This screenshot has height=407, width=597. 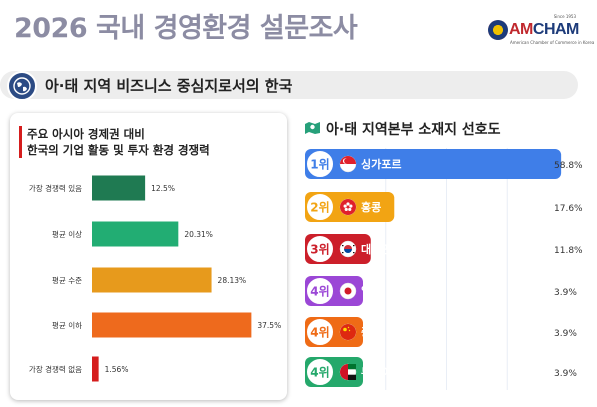 What do you see at coordinates (348, 291) in the screenshot?
I see `japan-flag` at bounding box center [348, 291].